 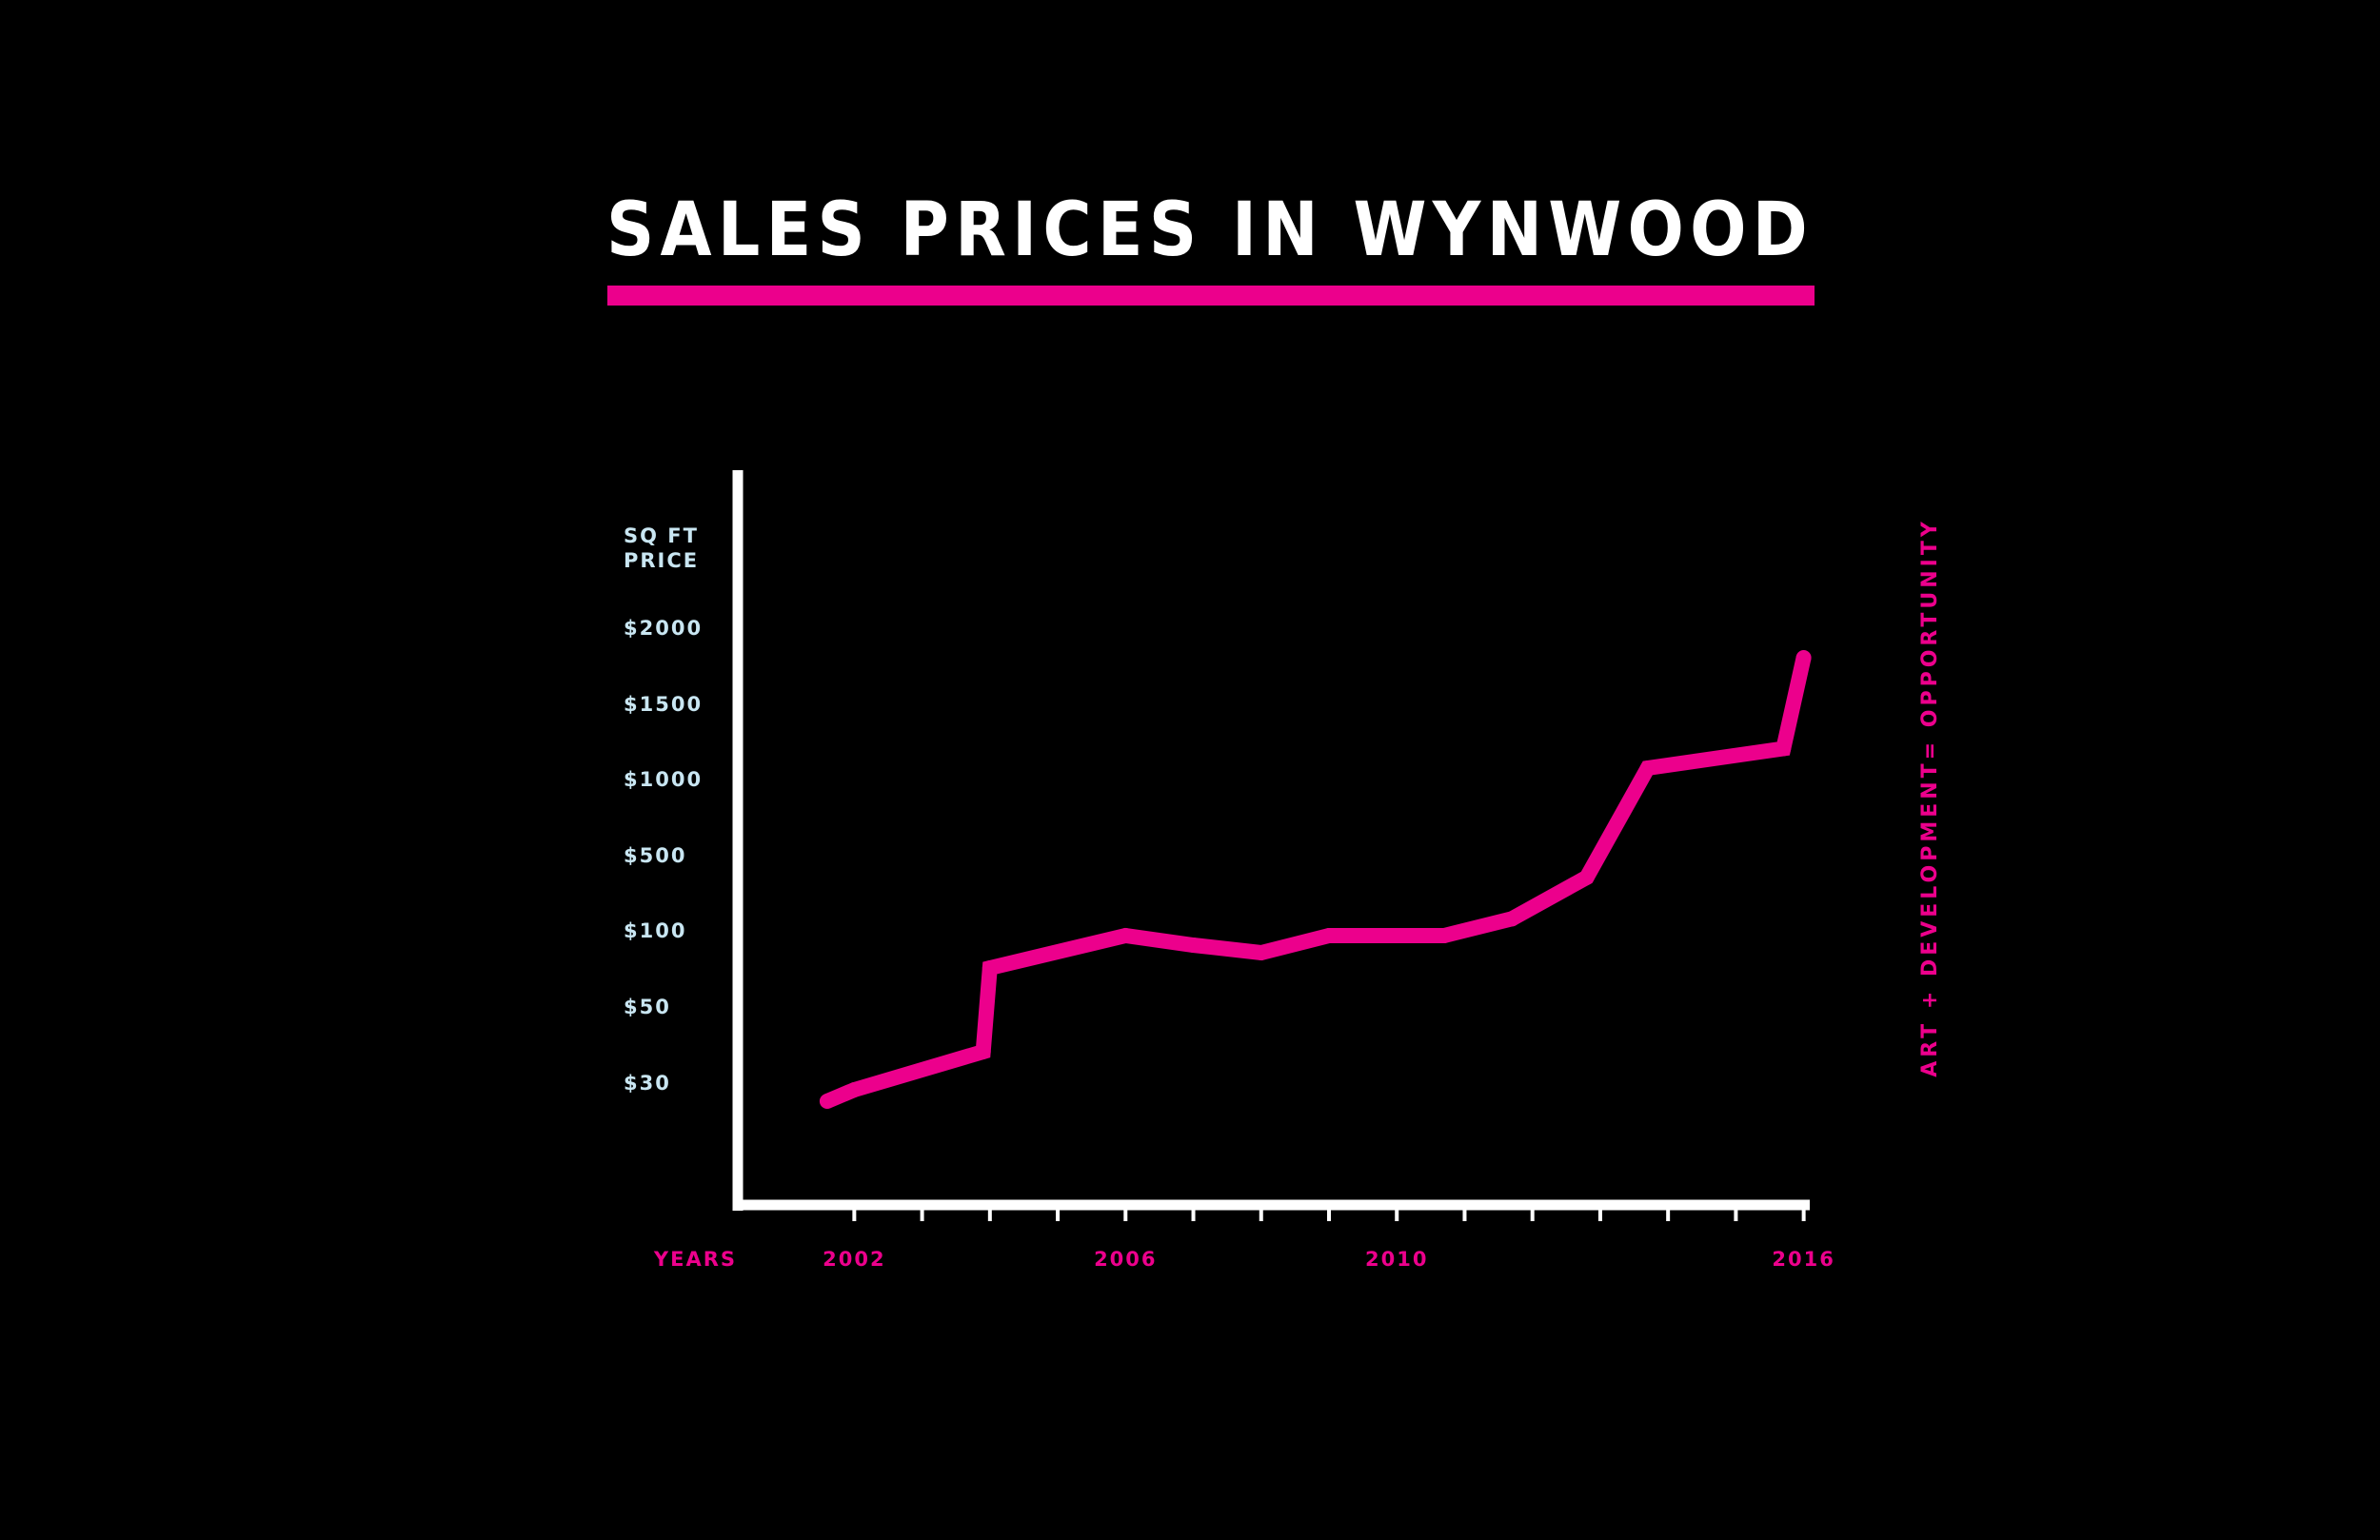 I want to click on y-tick-labels: $2000 $1500 $1000 $500 $100 $50 $30, so click(x=663, y=856).